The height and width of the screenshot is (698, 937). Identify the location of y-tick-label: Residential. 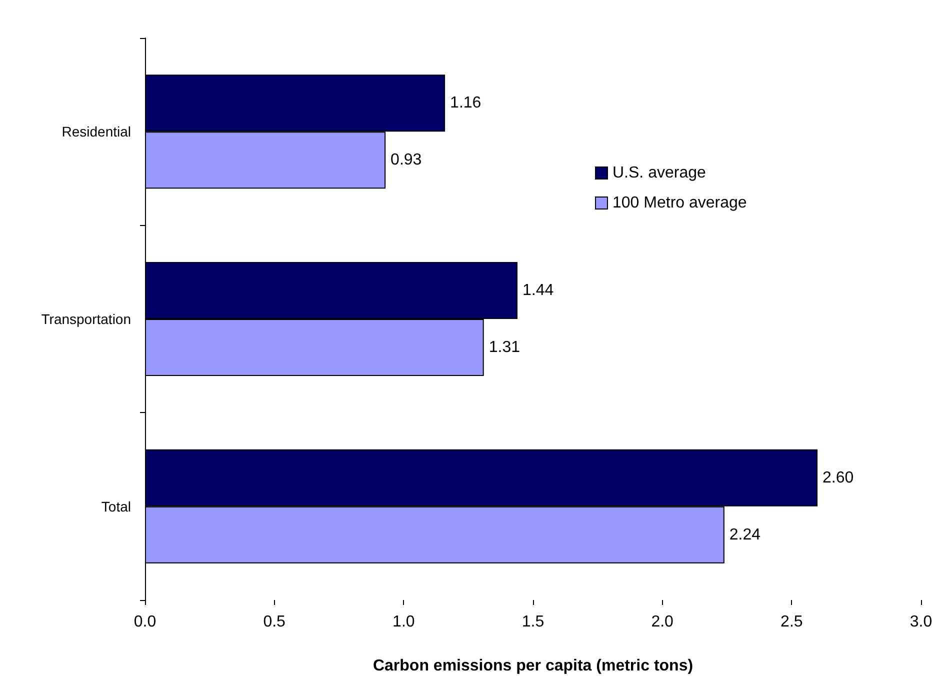
(96, 132).